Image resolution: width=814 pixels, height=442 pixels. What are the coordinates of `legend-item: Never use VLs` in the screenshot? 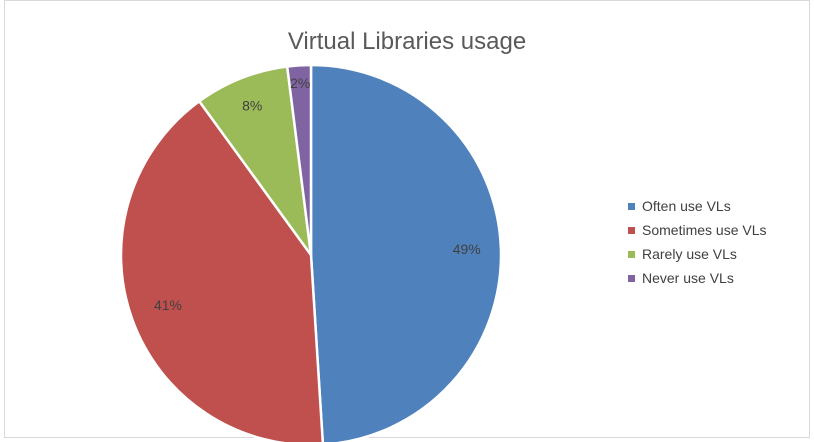 It's located at (697, 278).